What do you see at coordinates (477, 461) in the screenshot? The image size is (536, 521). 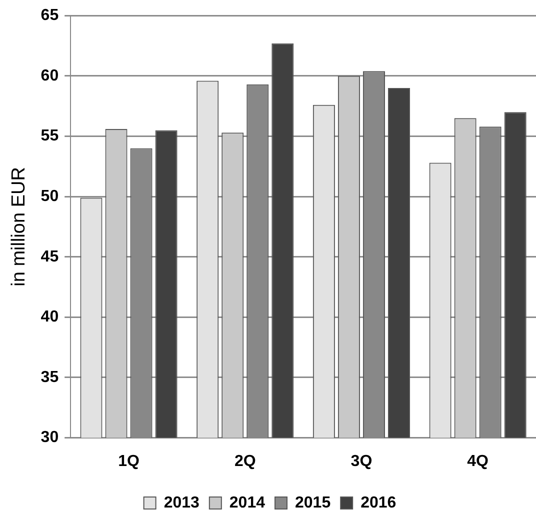 I see `x-tick-label: 4Q` at bounding box center [477, 461].